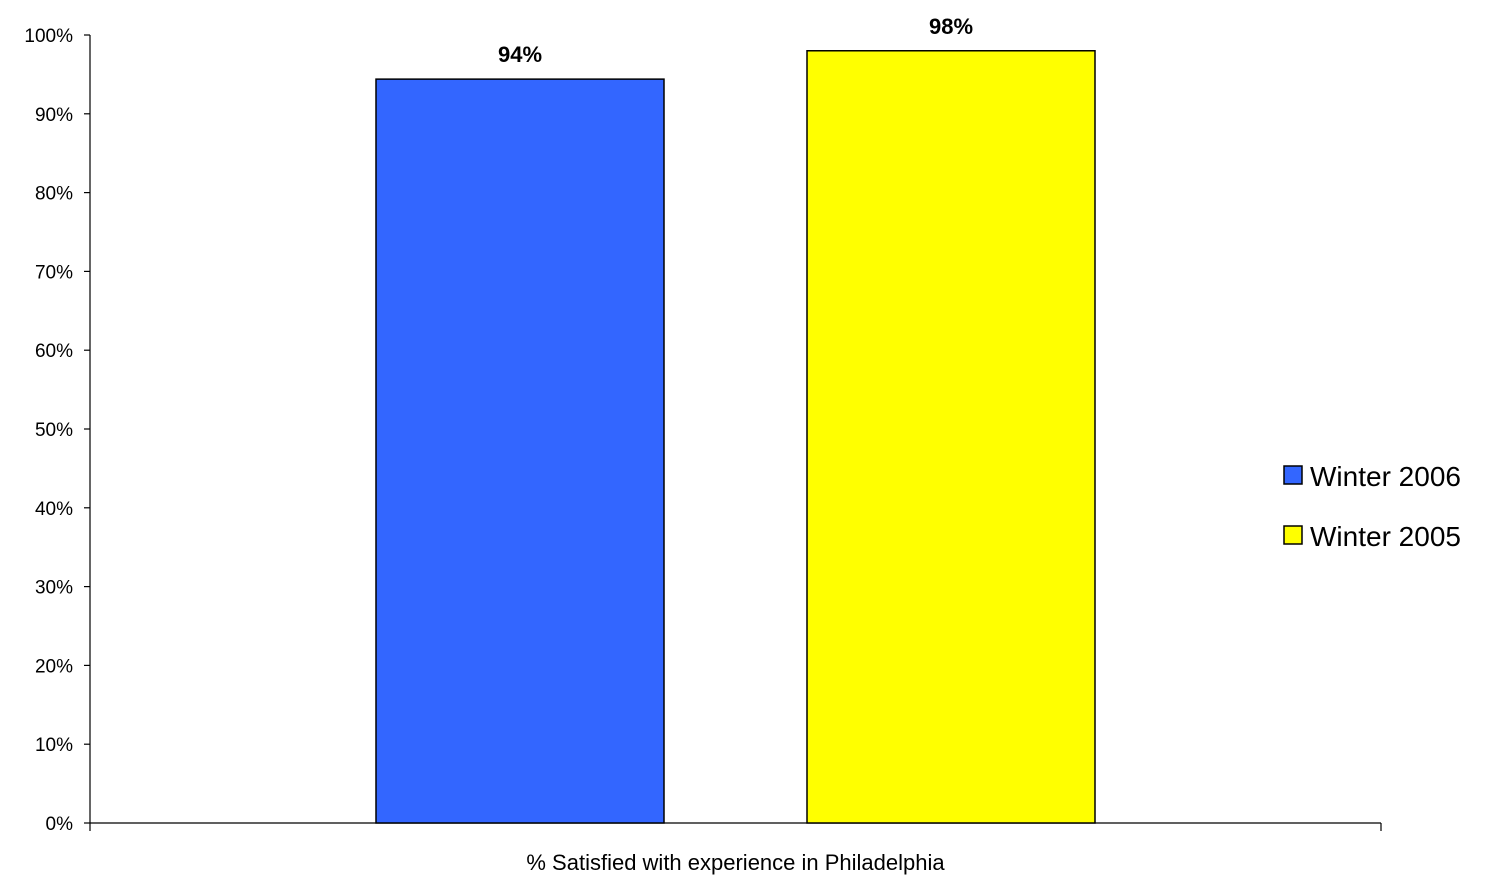  Describe the element at coordinates (54, 588) in the screenshot. I see `y-tick-label: 30%` at that location.